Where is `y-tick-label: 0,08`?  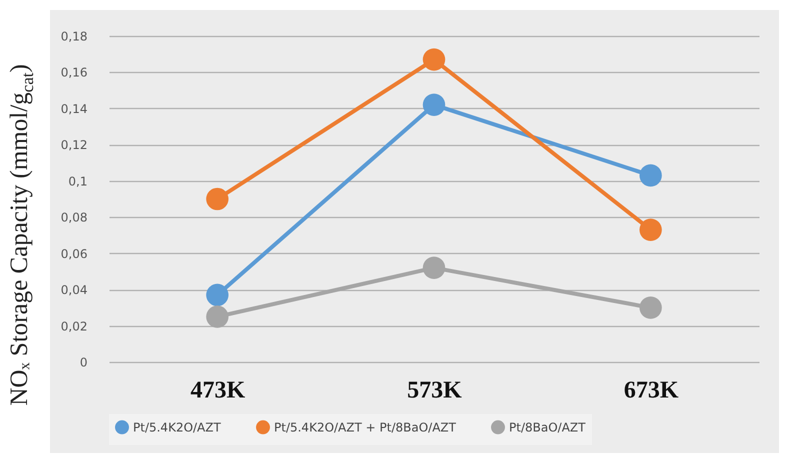
y-tick-label: 0,08 is located at coordinates (74, 217).